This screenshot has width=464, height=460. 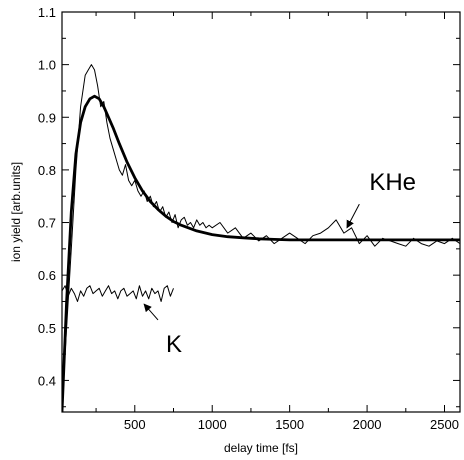 I want to click on y-tick-label: 0.6, so click(x=47, y=275).